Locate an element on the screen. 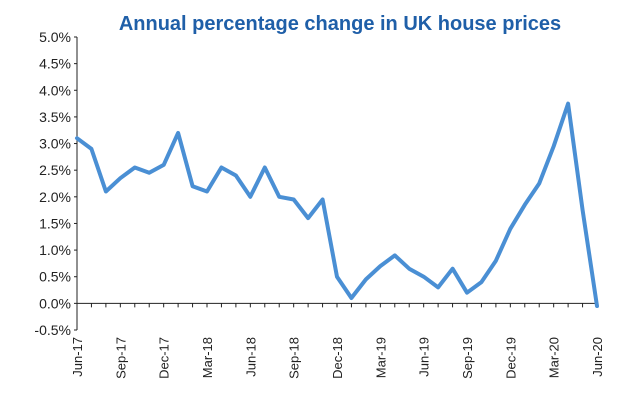 This screenshot has width=620, height=413. x-tick-label: Sep-18 is located at coordinates (294, 358).